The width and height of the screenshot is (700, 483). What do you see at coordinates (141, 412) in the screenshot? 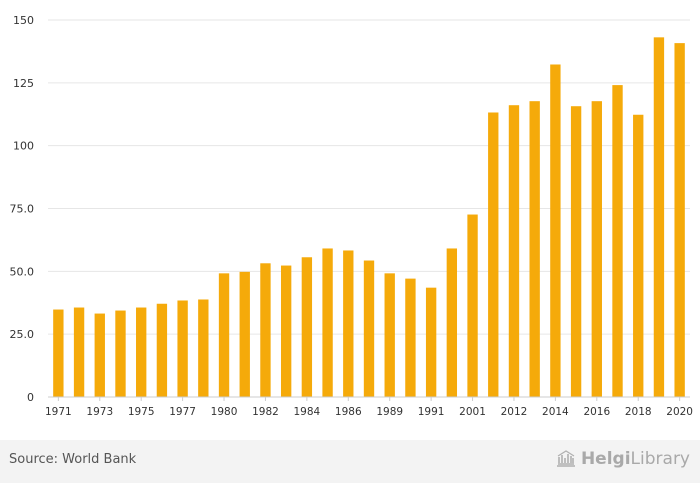
I see `x-tick-label: 1975` at bounding box center [141, 412].